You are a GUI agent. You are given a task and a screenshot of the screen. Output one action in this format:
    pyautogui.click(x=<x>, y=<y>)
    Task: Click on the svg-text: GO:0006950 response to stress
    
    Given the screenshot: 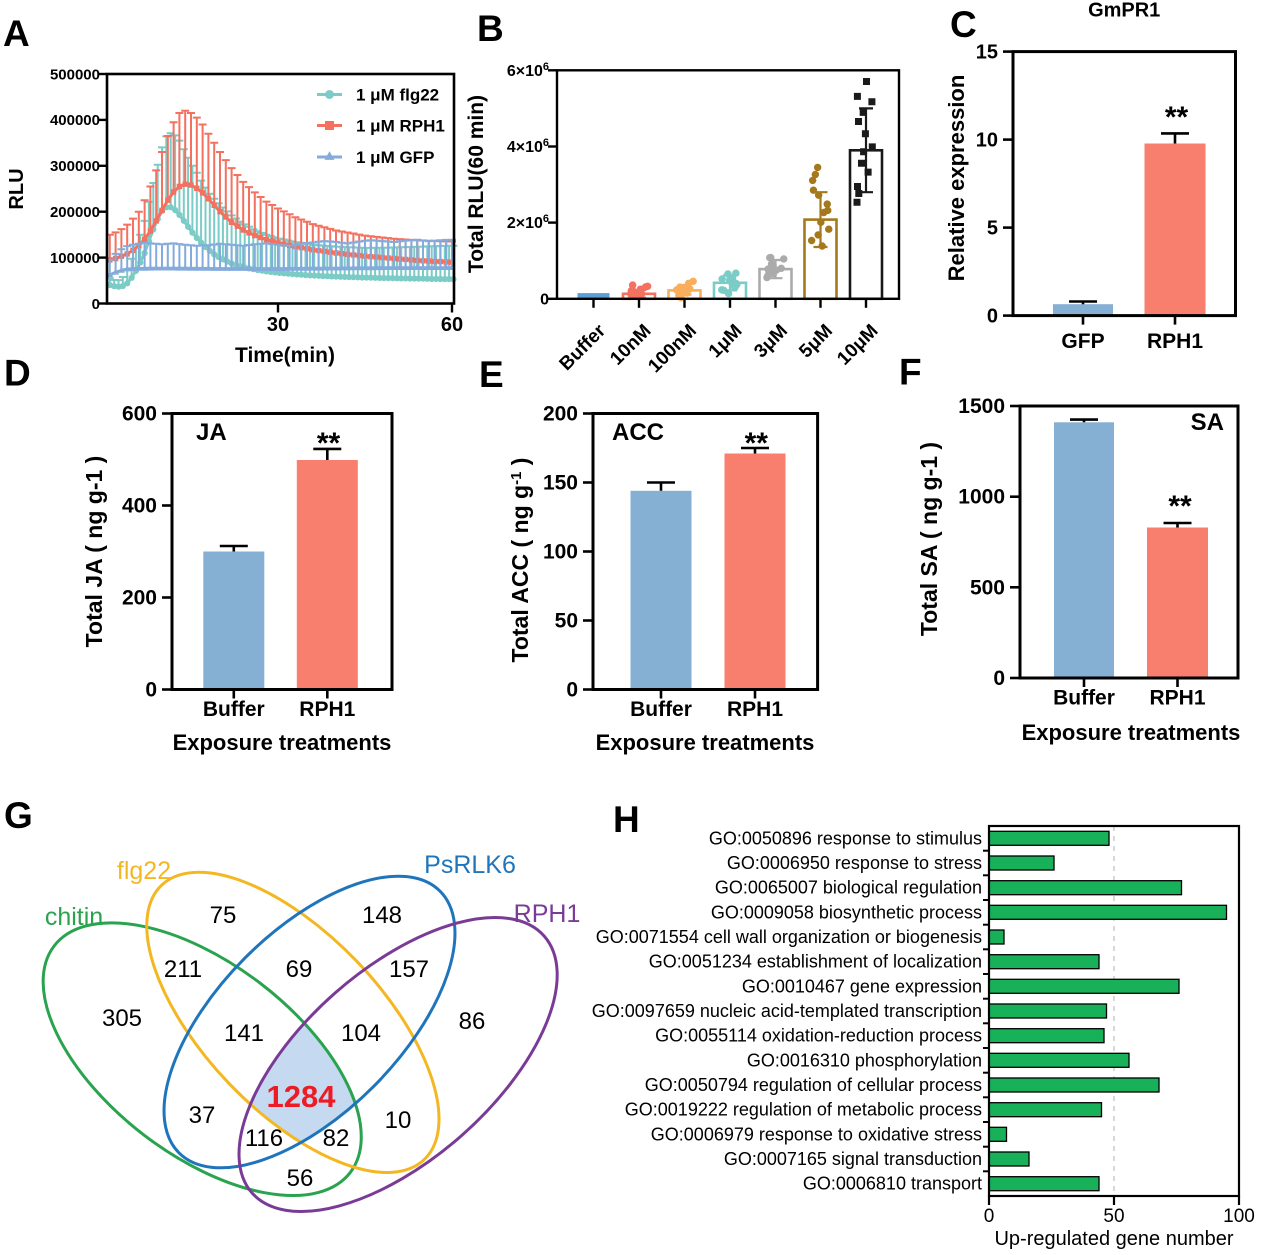 What is the action you would take?
    pyautogui.click(x=854, y=863)
    